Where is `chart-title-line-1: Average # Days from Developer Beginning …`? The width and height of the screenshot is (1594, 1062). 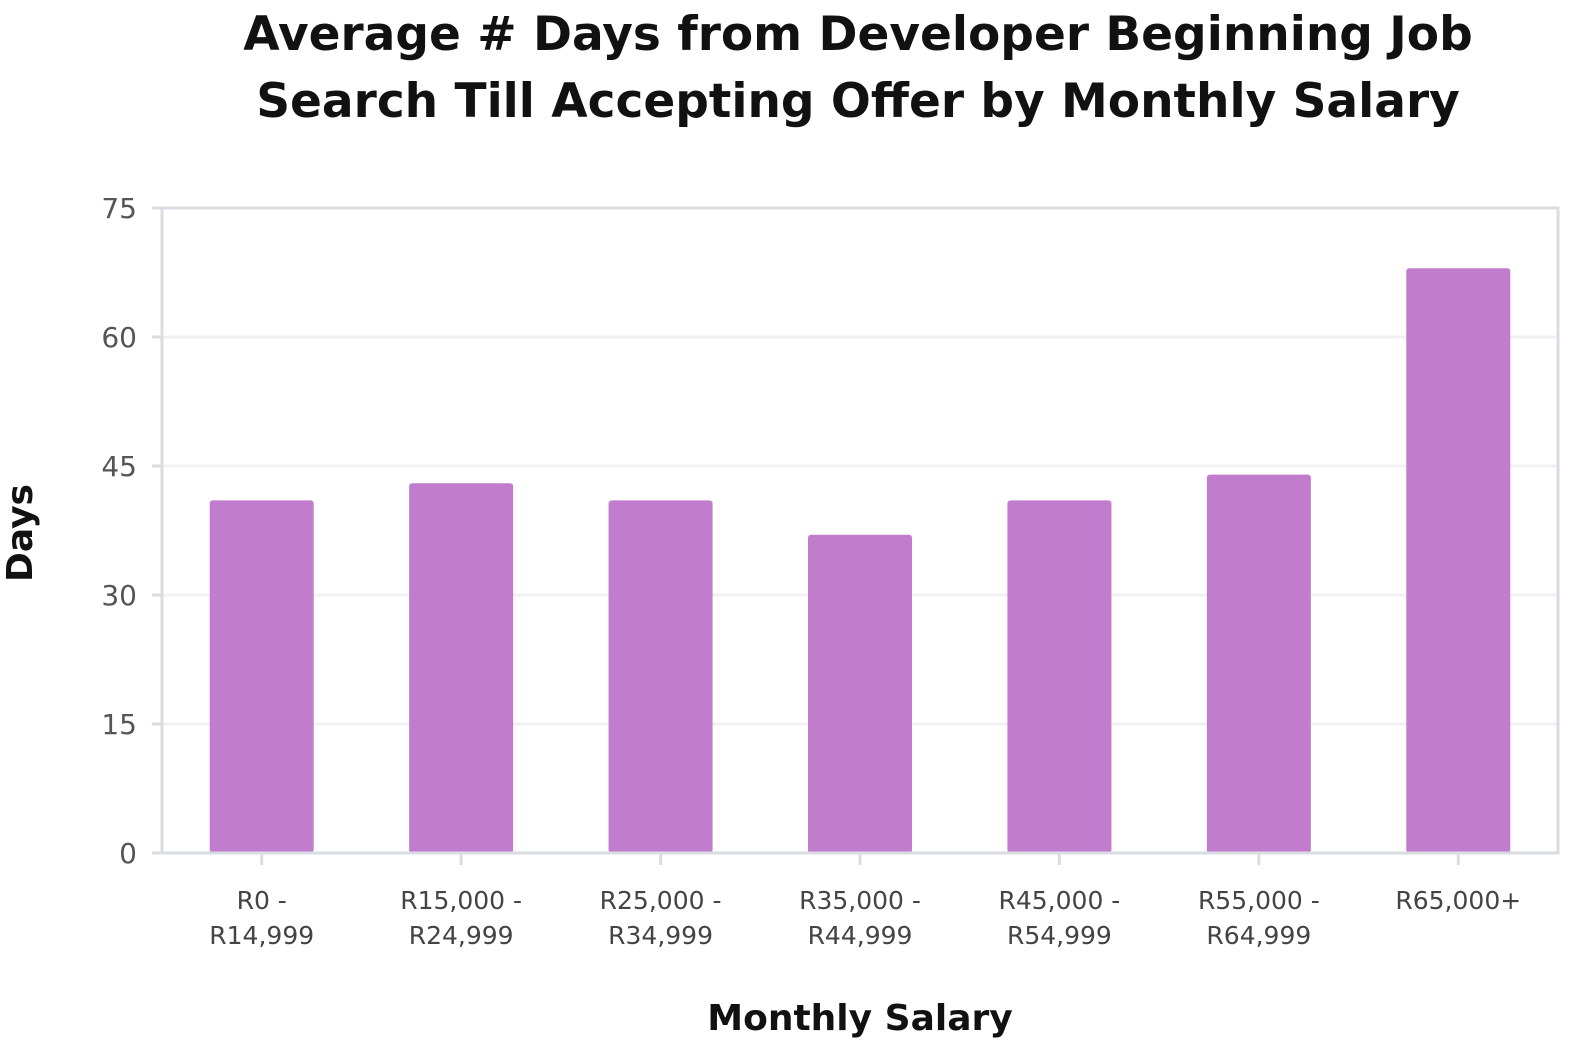 chart-title-line-1: Average # Days from Developer Beginning … is located at coordinates (857, 34).